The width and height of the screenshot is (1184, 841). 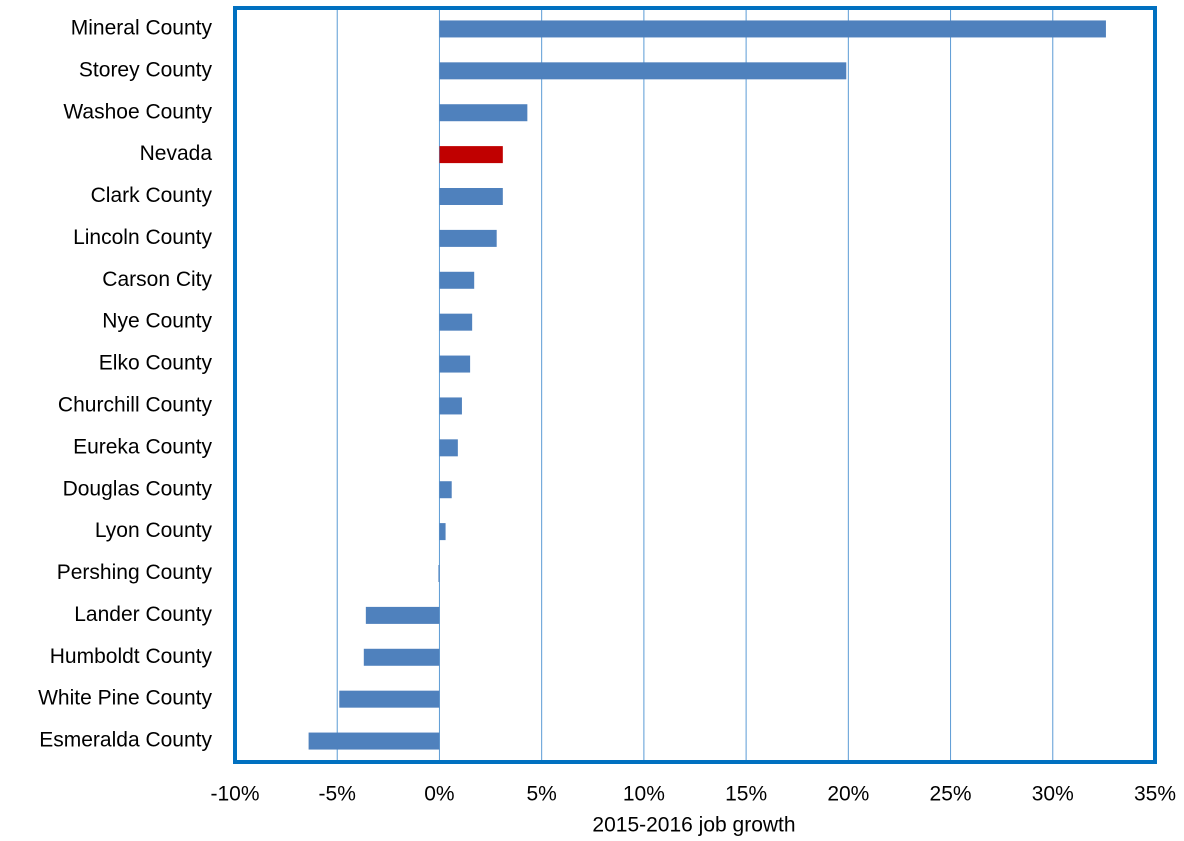 I want to click on x-tick-label: 35%, so click(x=1155, y=794).